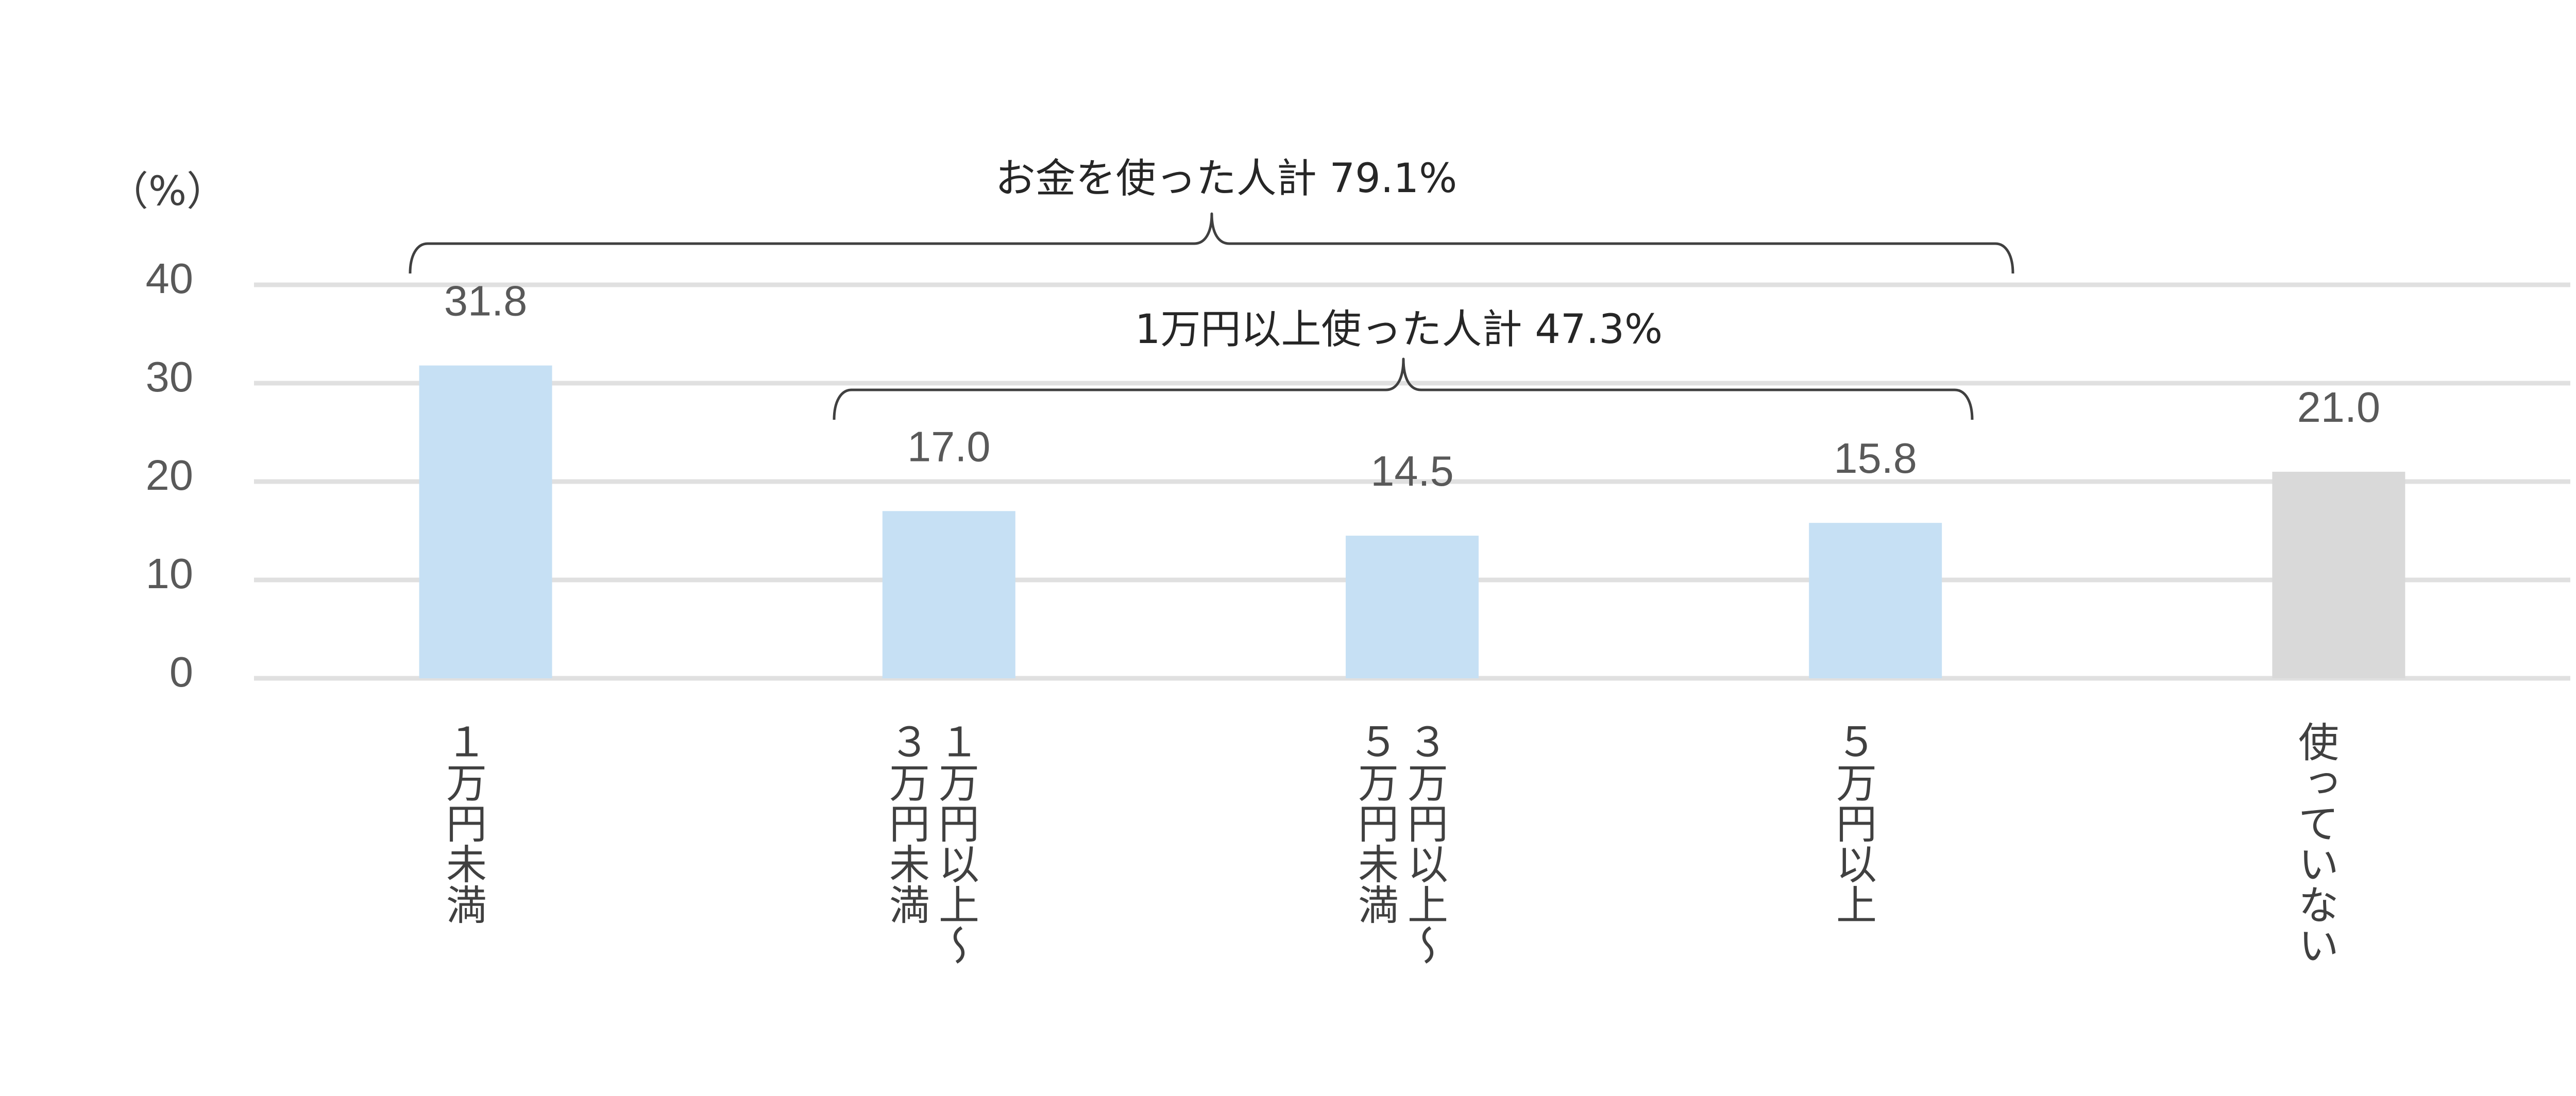 This screenshot has height=1096, width=2576. What do you see at coordinates (462, 823) in the screenshot?
I see `category-label: １万円未満` at bounding box center [462, 823].